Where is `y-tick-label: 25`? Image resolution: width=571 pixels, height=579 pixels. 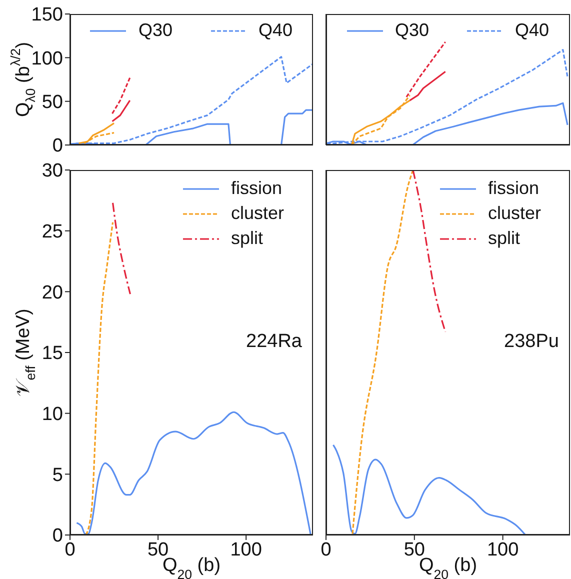 y-tick-label: 25 is located at coordinates (52, 232).